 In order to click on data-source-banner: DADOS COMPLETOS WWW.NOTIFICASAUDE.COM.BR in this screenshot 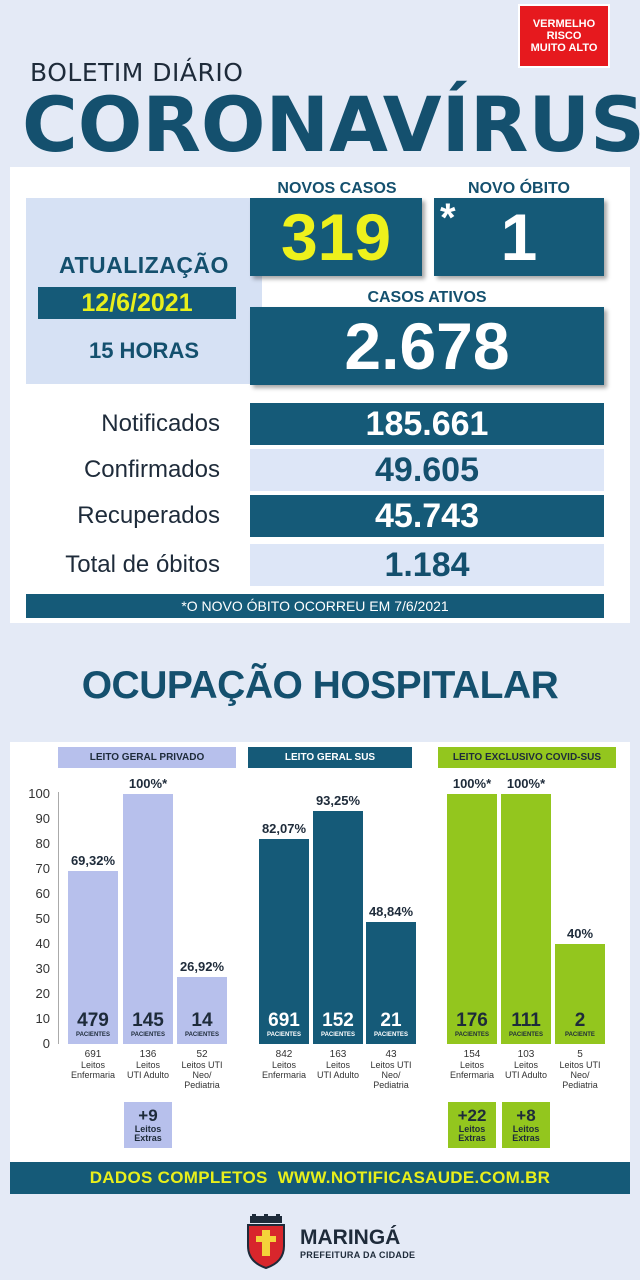, I will do `click(320, 1178)`.